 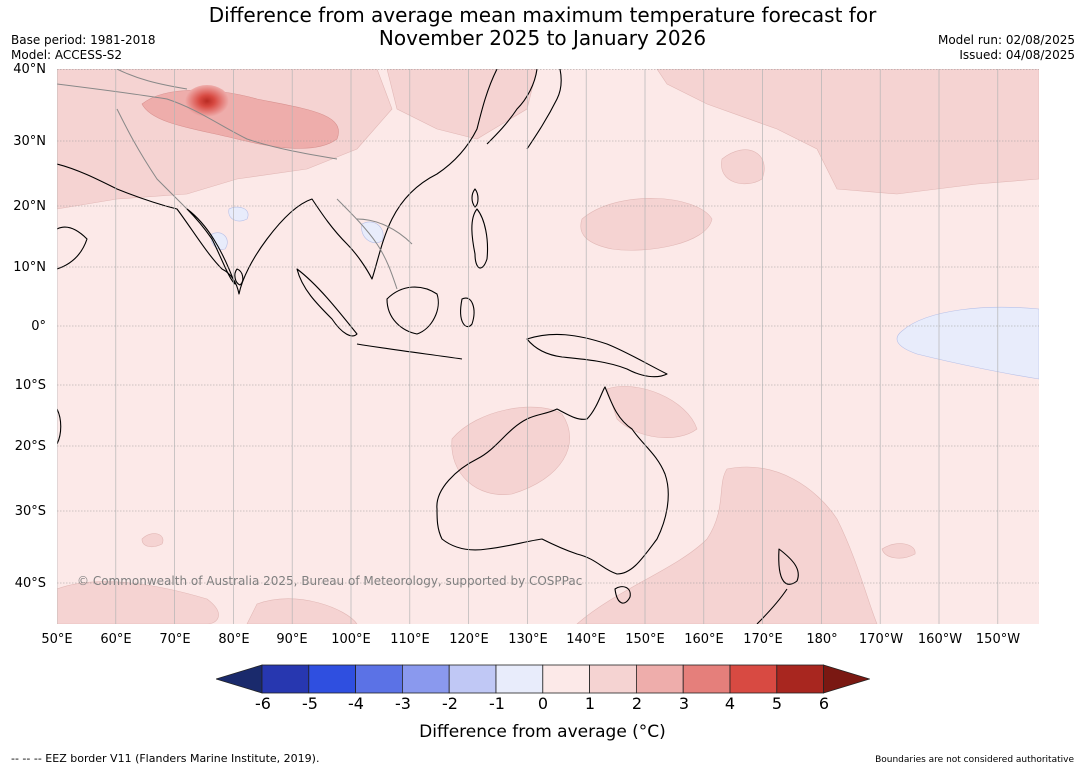 I want to click on colorbar-tick: 2, so click(x=637, y=703).